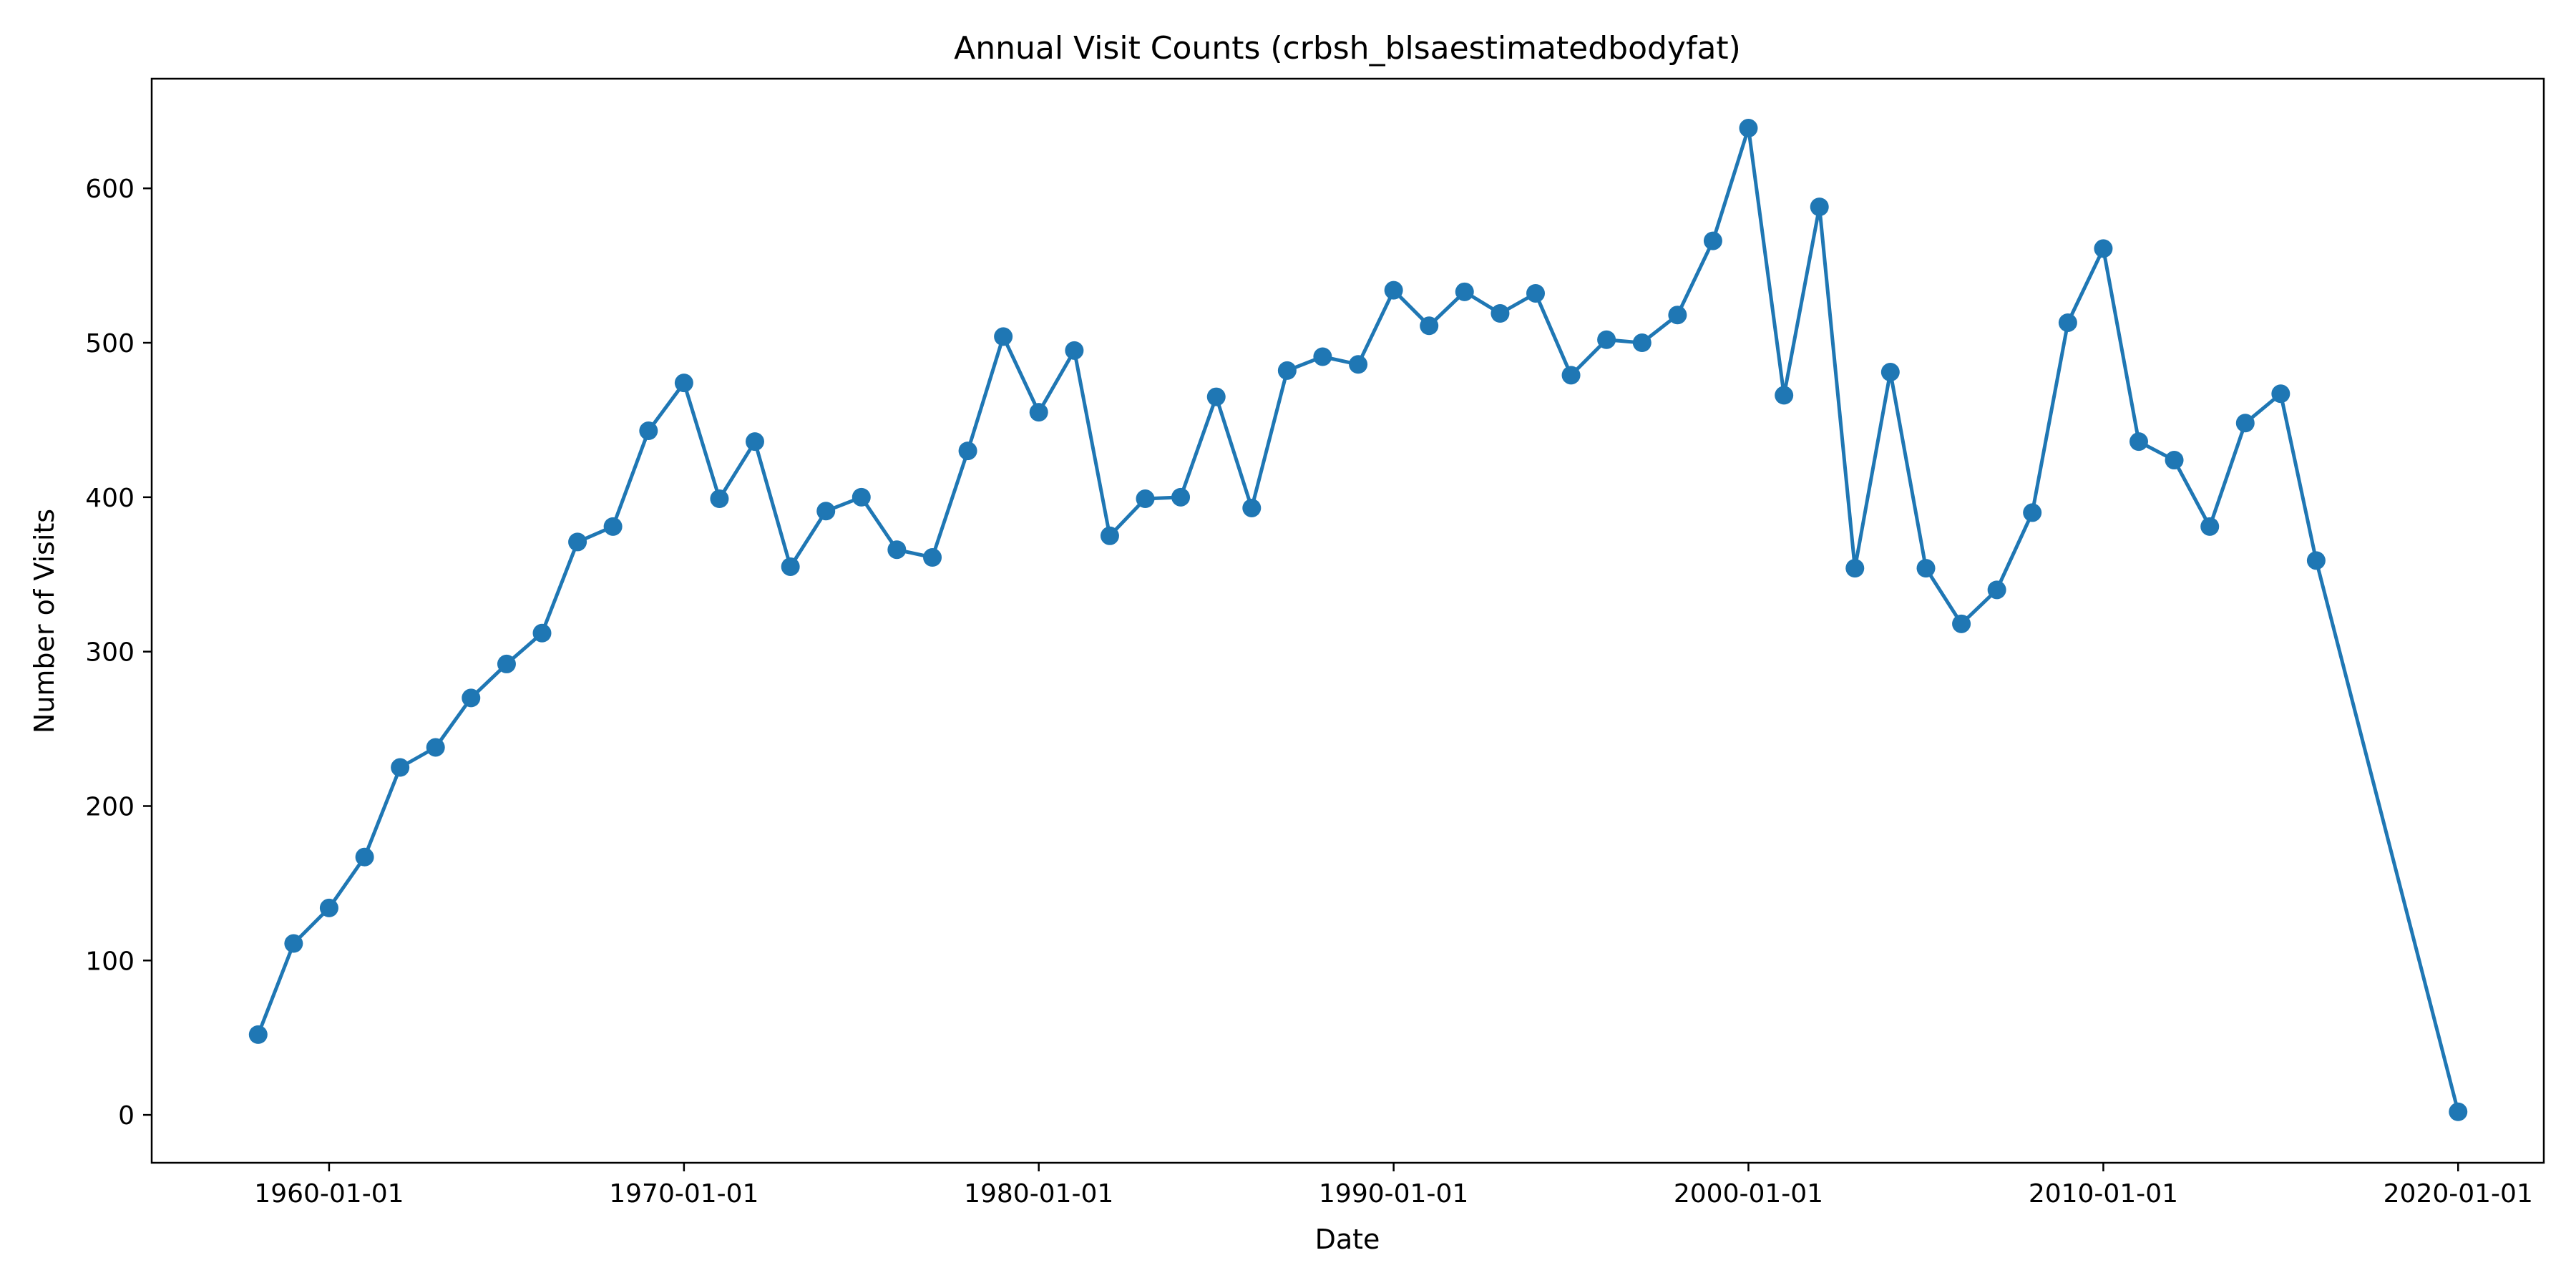 This screenshot has width=2576, height=1288. Describe the element at coordinates (1393, 1194) in the screenshot. I see `x-tick-label: 1990-01-01` at that location.